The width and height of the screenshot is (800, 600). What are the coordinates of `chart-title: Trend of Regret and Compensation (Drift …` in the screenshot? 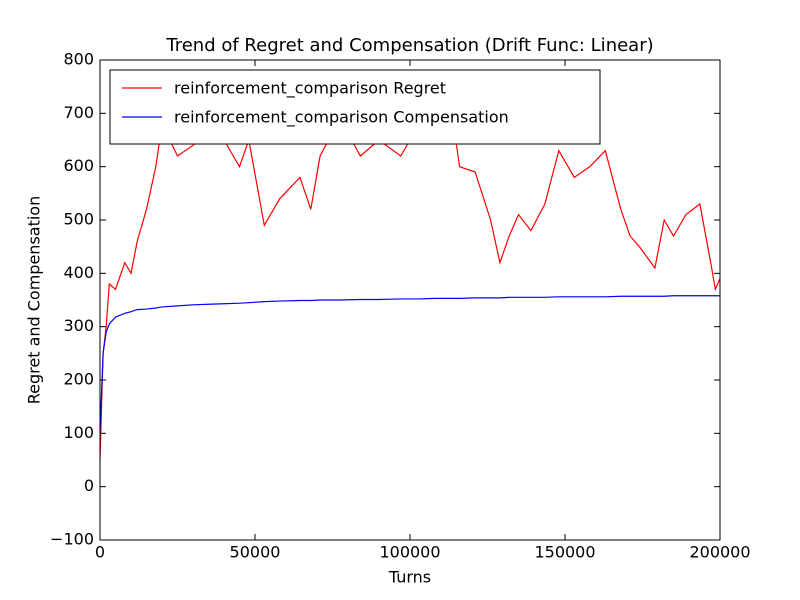 It's located at (409, 45).